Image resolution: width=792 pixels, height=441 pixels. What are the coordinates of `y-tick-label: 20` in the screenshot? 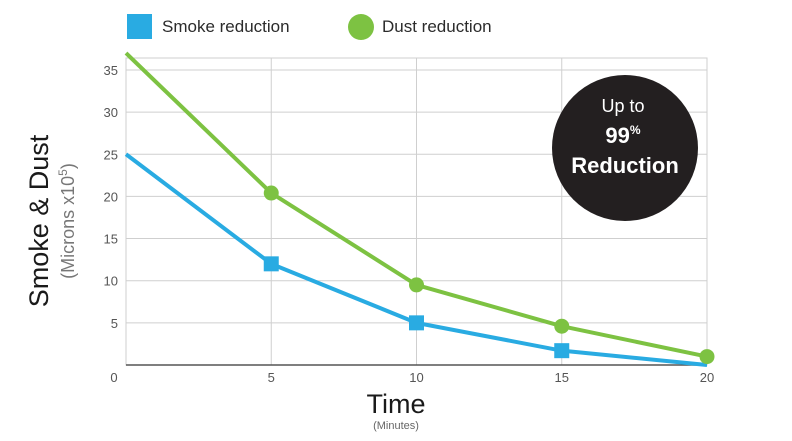 It's located at (111, 196).